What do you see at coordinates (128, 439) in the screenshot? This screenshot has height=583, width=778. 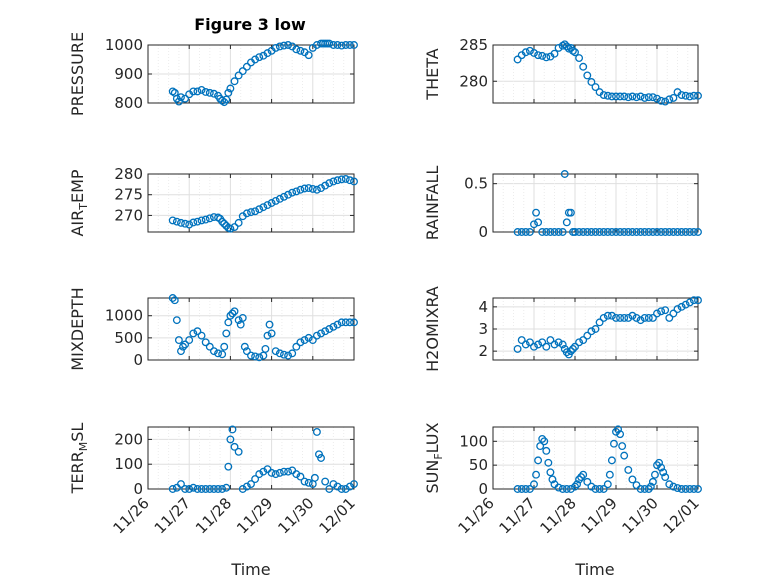 I see `y-tick-label: 200` at bounding box center [128, 439].